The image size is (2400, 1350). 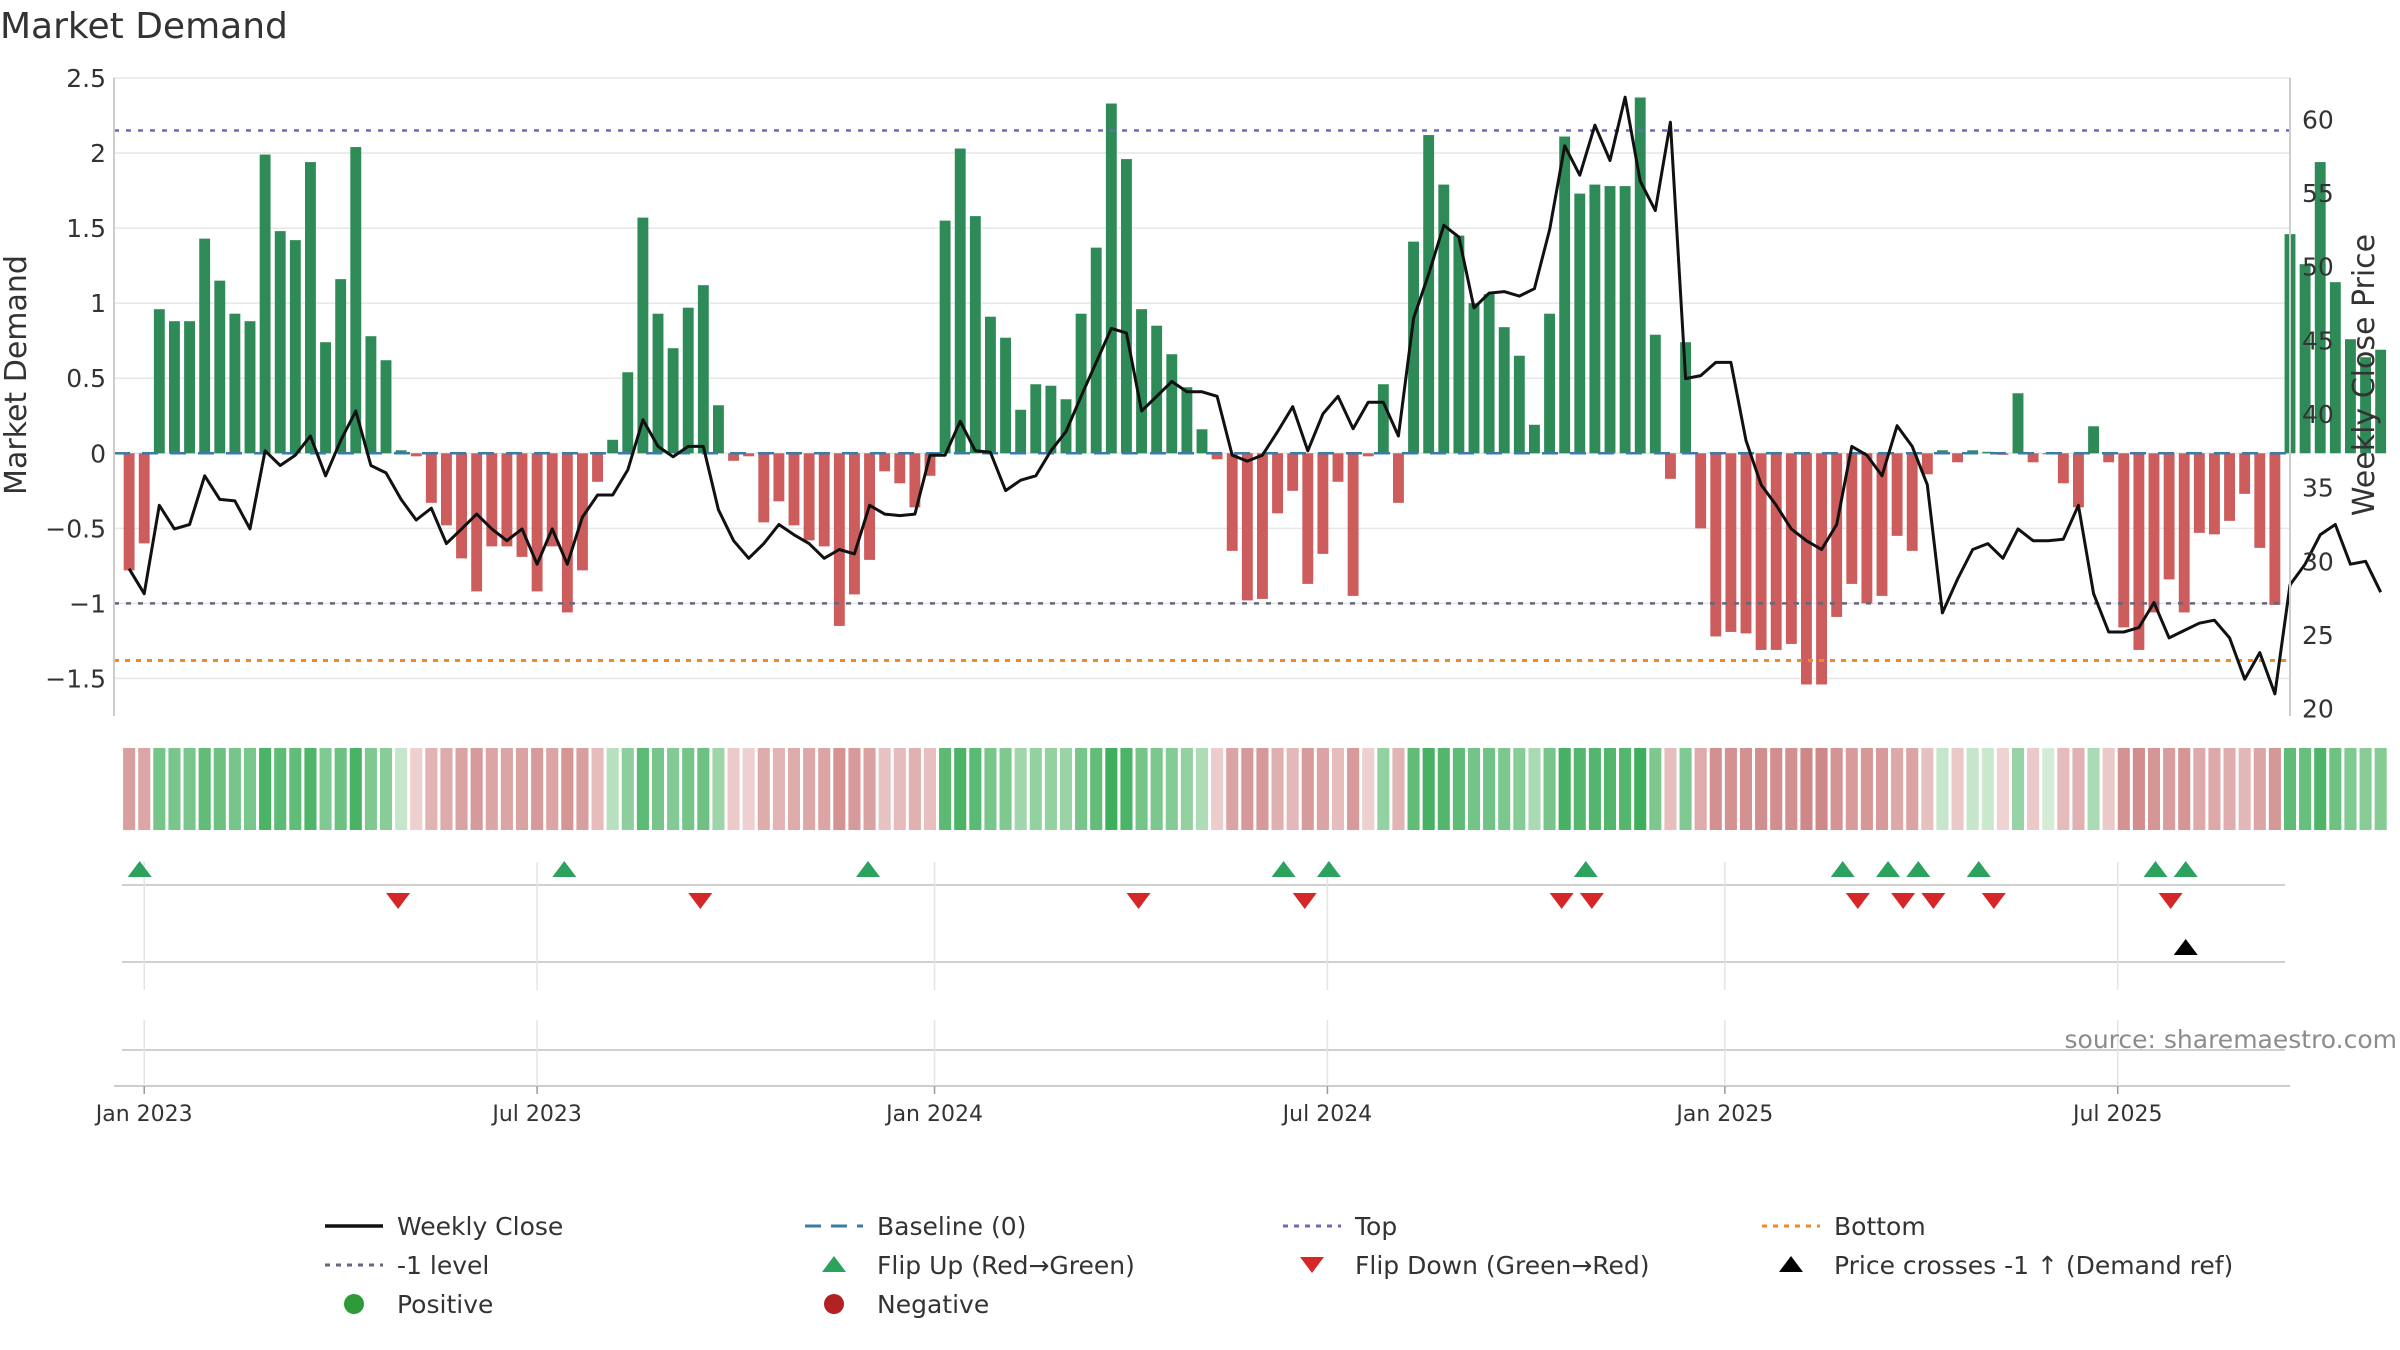 What do you see at coordinates (1978, 869) in the screenshot?
I see `flip-up-marker` at bounding box center [1978, 869].